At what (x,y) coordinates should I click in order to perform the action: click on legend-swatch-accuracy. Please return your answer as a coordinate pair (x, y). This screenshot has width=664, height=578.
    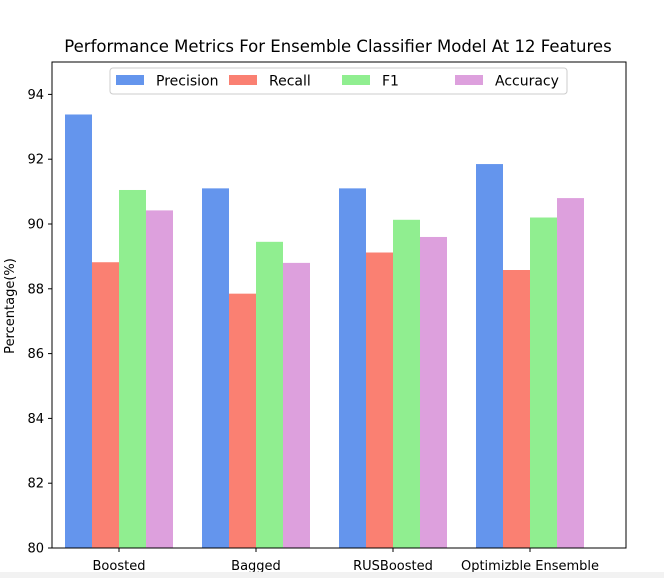
    Looking at the image, I should click on (469, 80).